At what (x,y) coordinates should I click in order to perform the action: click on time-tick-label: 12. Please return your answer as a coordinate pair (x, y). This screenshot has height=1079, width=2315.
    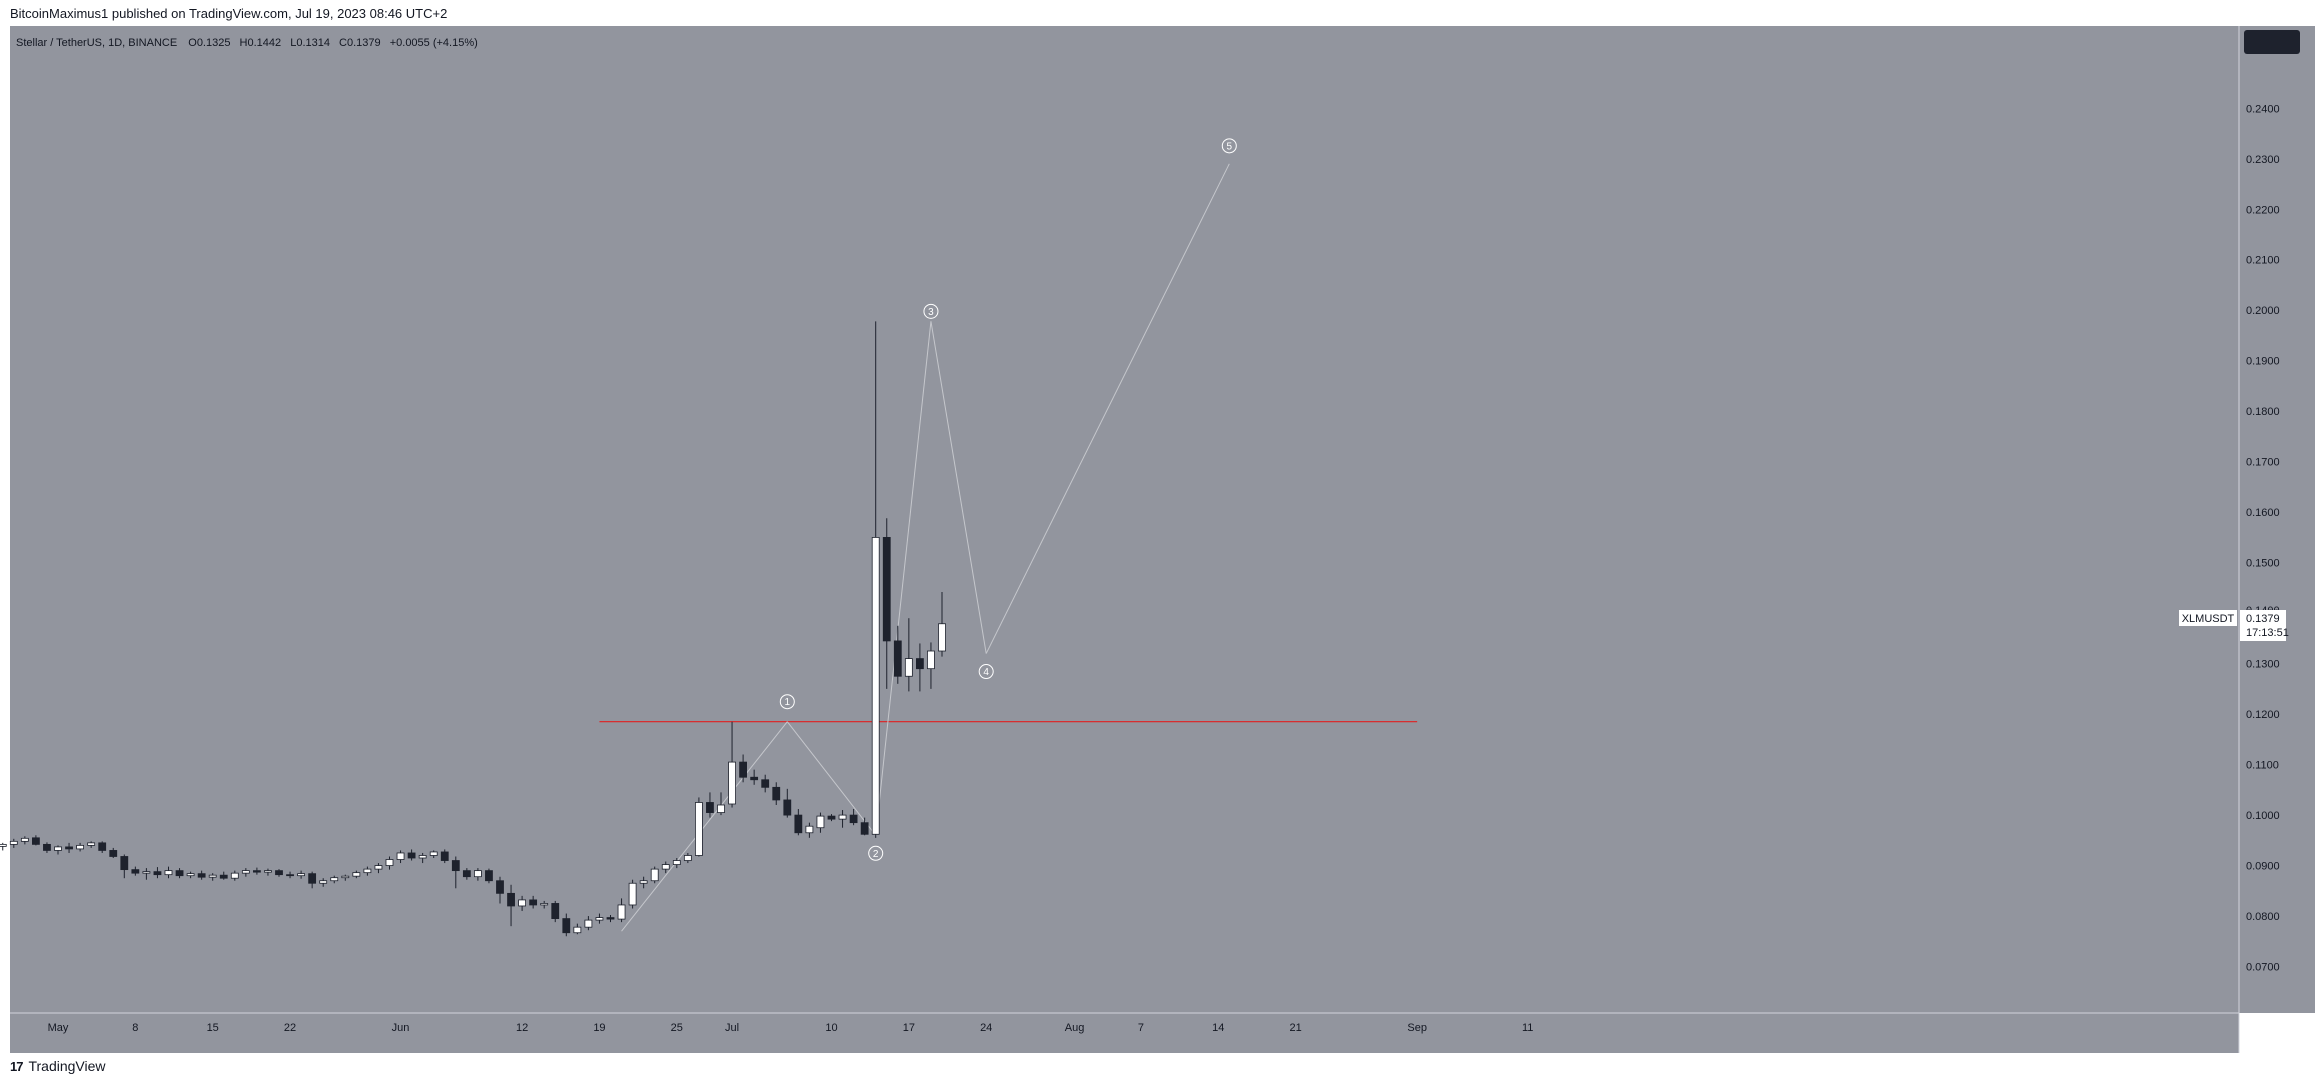
    Looking at the image, I should click on (522, 1028).